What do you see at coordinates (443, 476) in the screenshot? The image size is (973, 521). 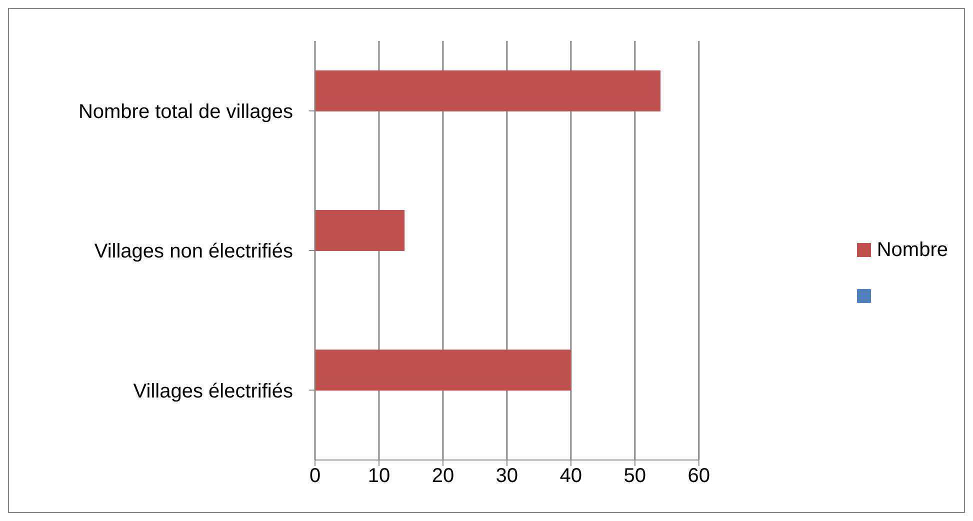 I see `x-tick-label: 20` at bounding box center [443, 476].